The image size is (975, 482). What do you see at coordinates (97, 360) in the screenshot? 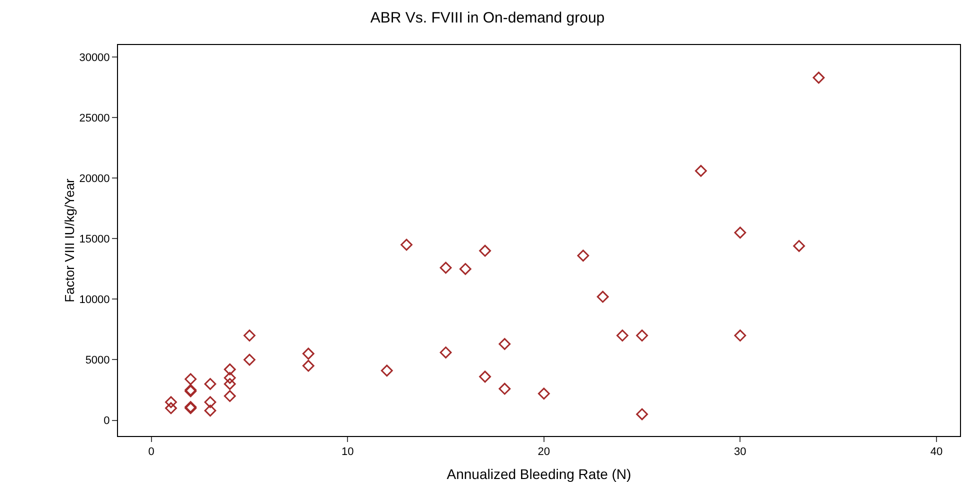
I see `y-tick-label: 5000` at bounding box center [97, 360].